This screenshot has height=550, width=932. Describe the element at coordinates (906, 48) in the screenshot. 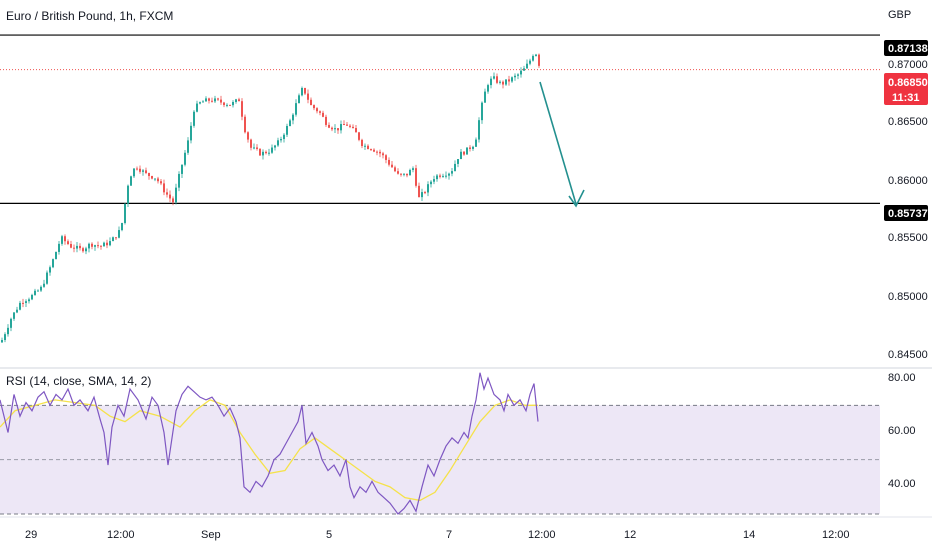

I see `resistance-badge` at that location.